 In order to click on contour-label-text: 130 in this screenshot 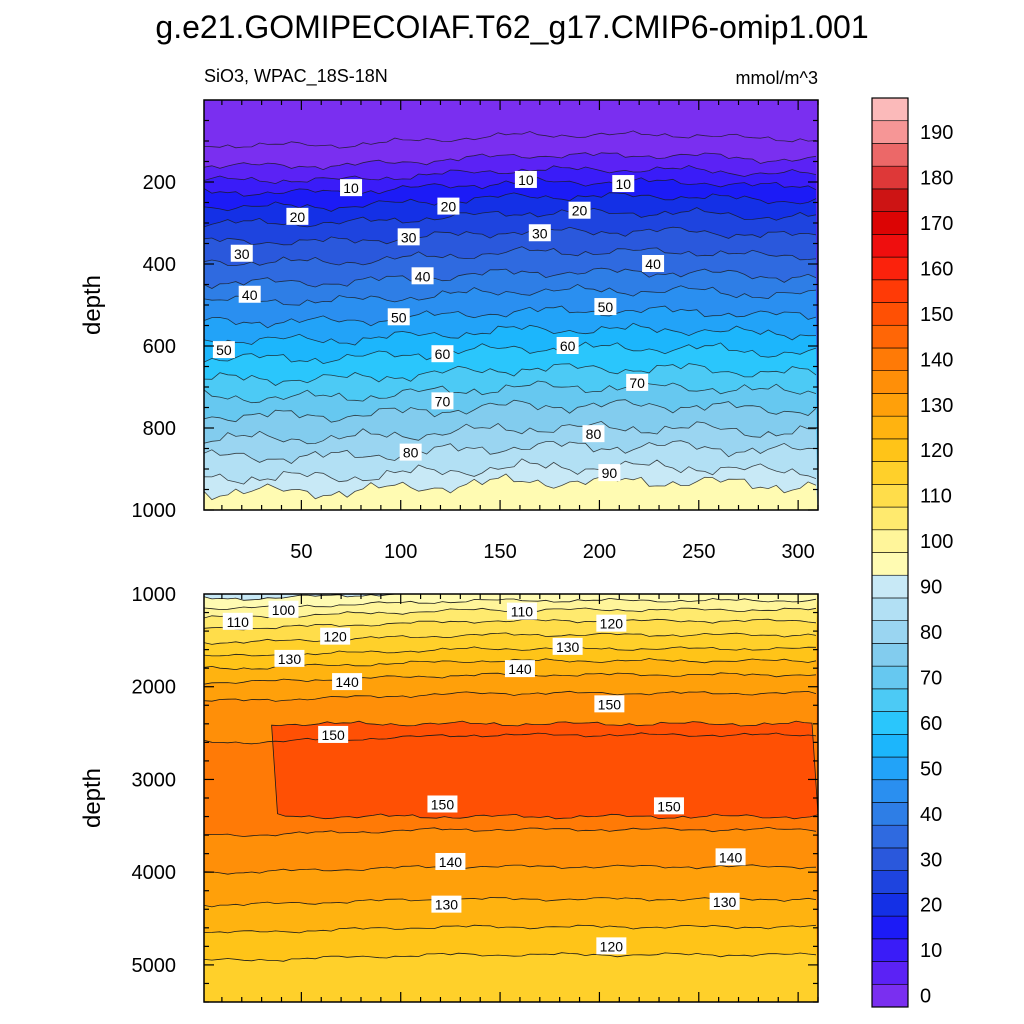, I will do `click(290, 659)`.